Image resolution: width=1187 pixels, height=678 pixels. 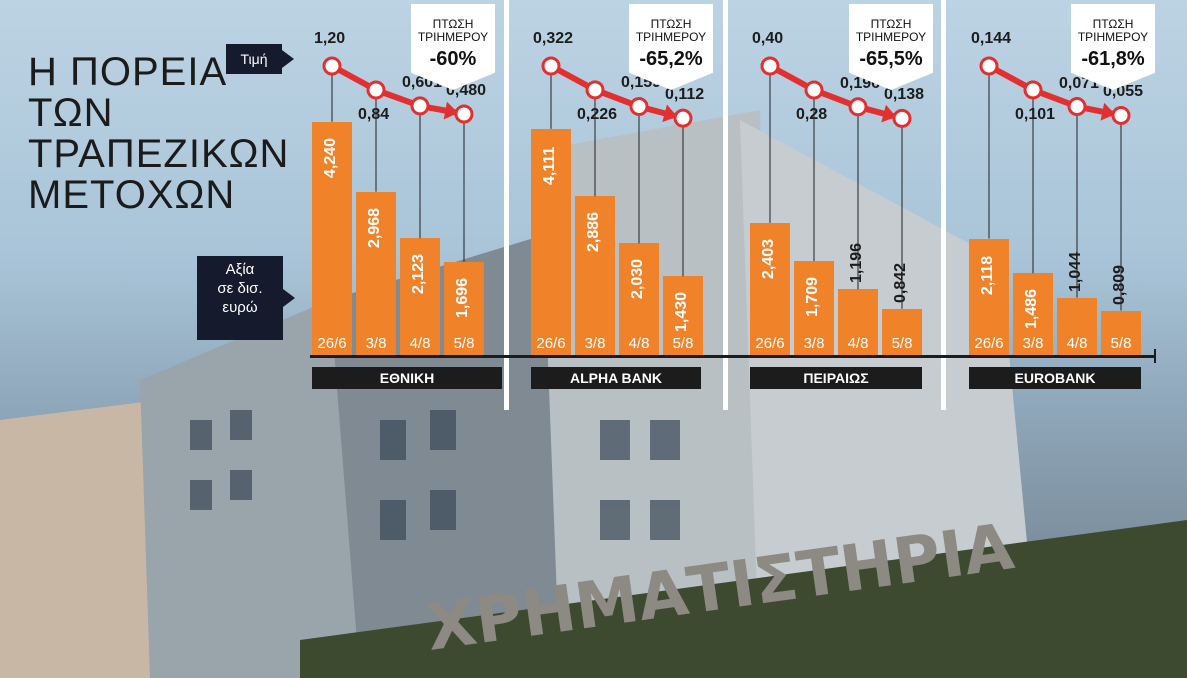 I want to click on drop-badge: ΠΤΩΣΗ ΤΡΙΗΜΕΡΟΥ -65,5%, so click(x=891, y=47).